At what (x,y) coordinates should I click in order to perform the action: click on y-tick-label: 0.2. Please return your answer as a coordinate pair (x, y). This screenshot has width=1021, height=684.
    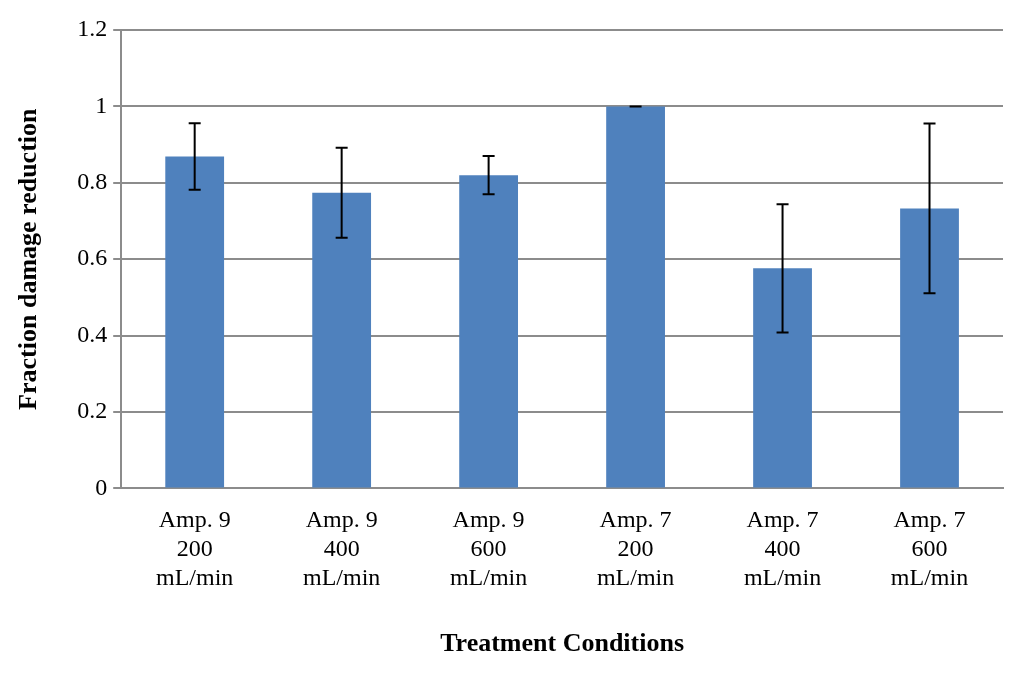
    Looking at the image, I should click on (92, 410).